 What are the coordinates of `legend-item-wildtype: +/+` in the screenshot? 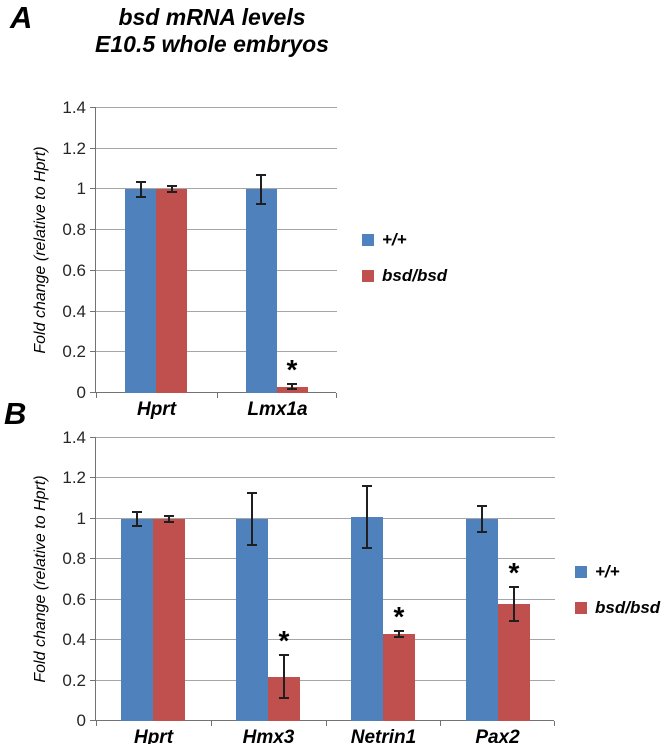 It's located at (617, 572).